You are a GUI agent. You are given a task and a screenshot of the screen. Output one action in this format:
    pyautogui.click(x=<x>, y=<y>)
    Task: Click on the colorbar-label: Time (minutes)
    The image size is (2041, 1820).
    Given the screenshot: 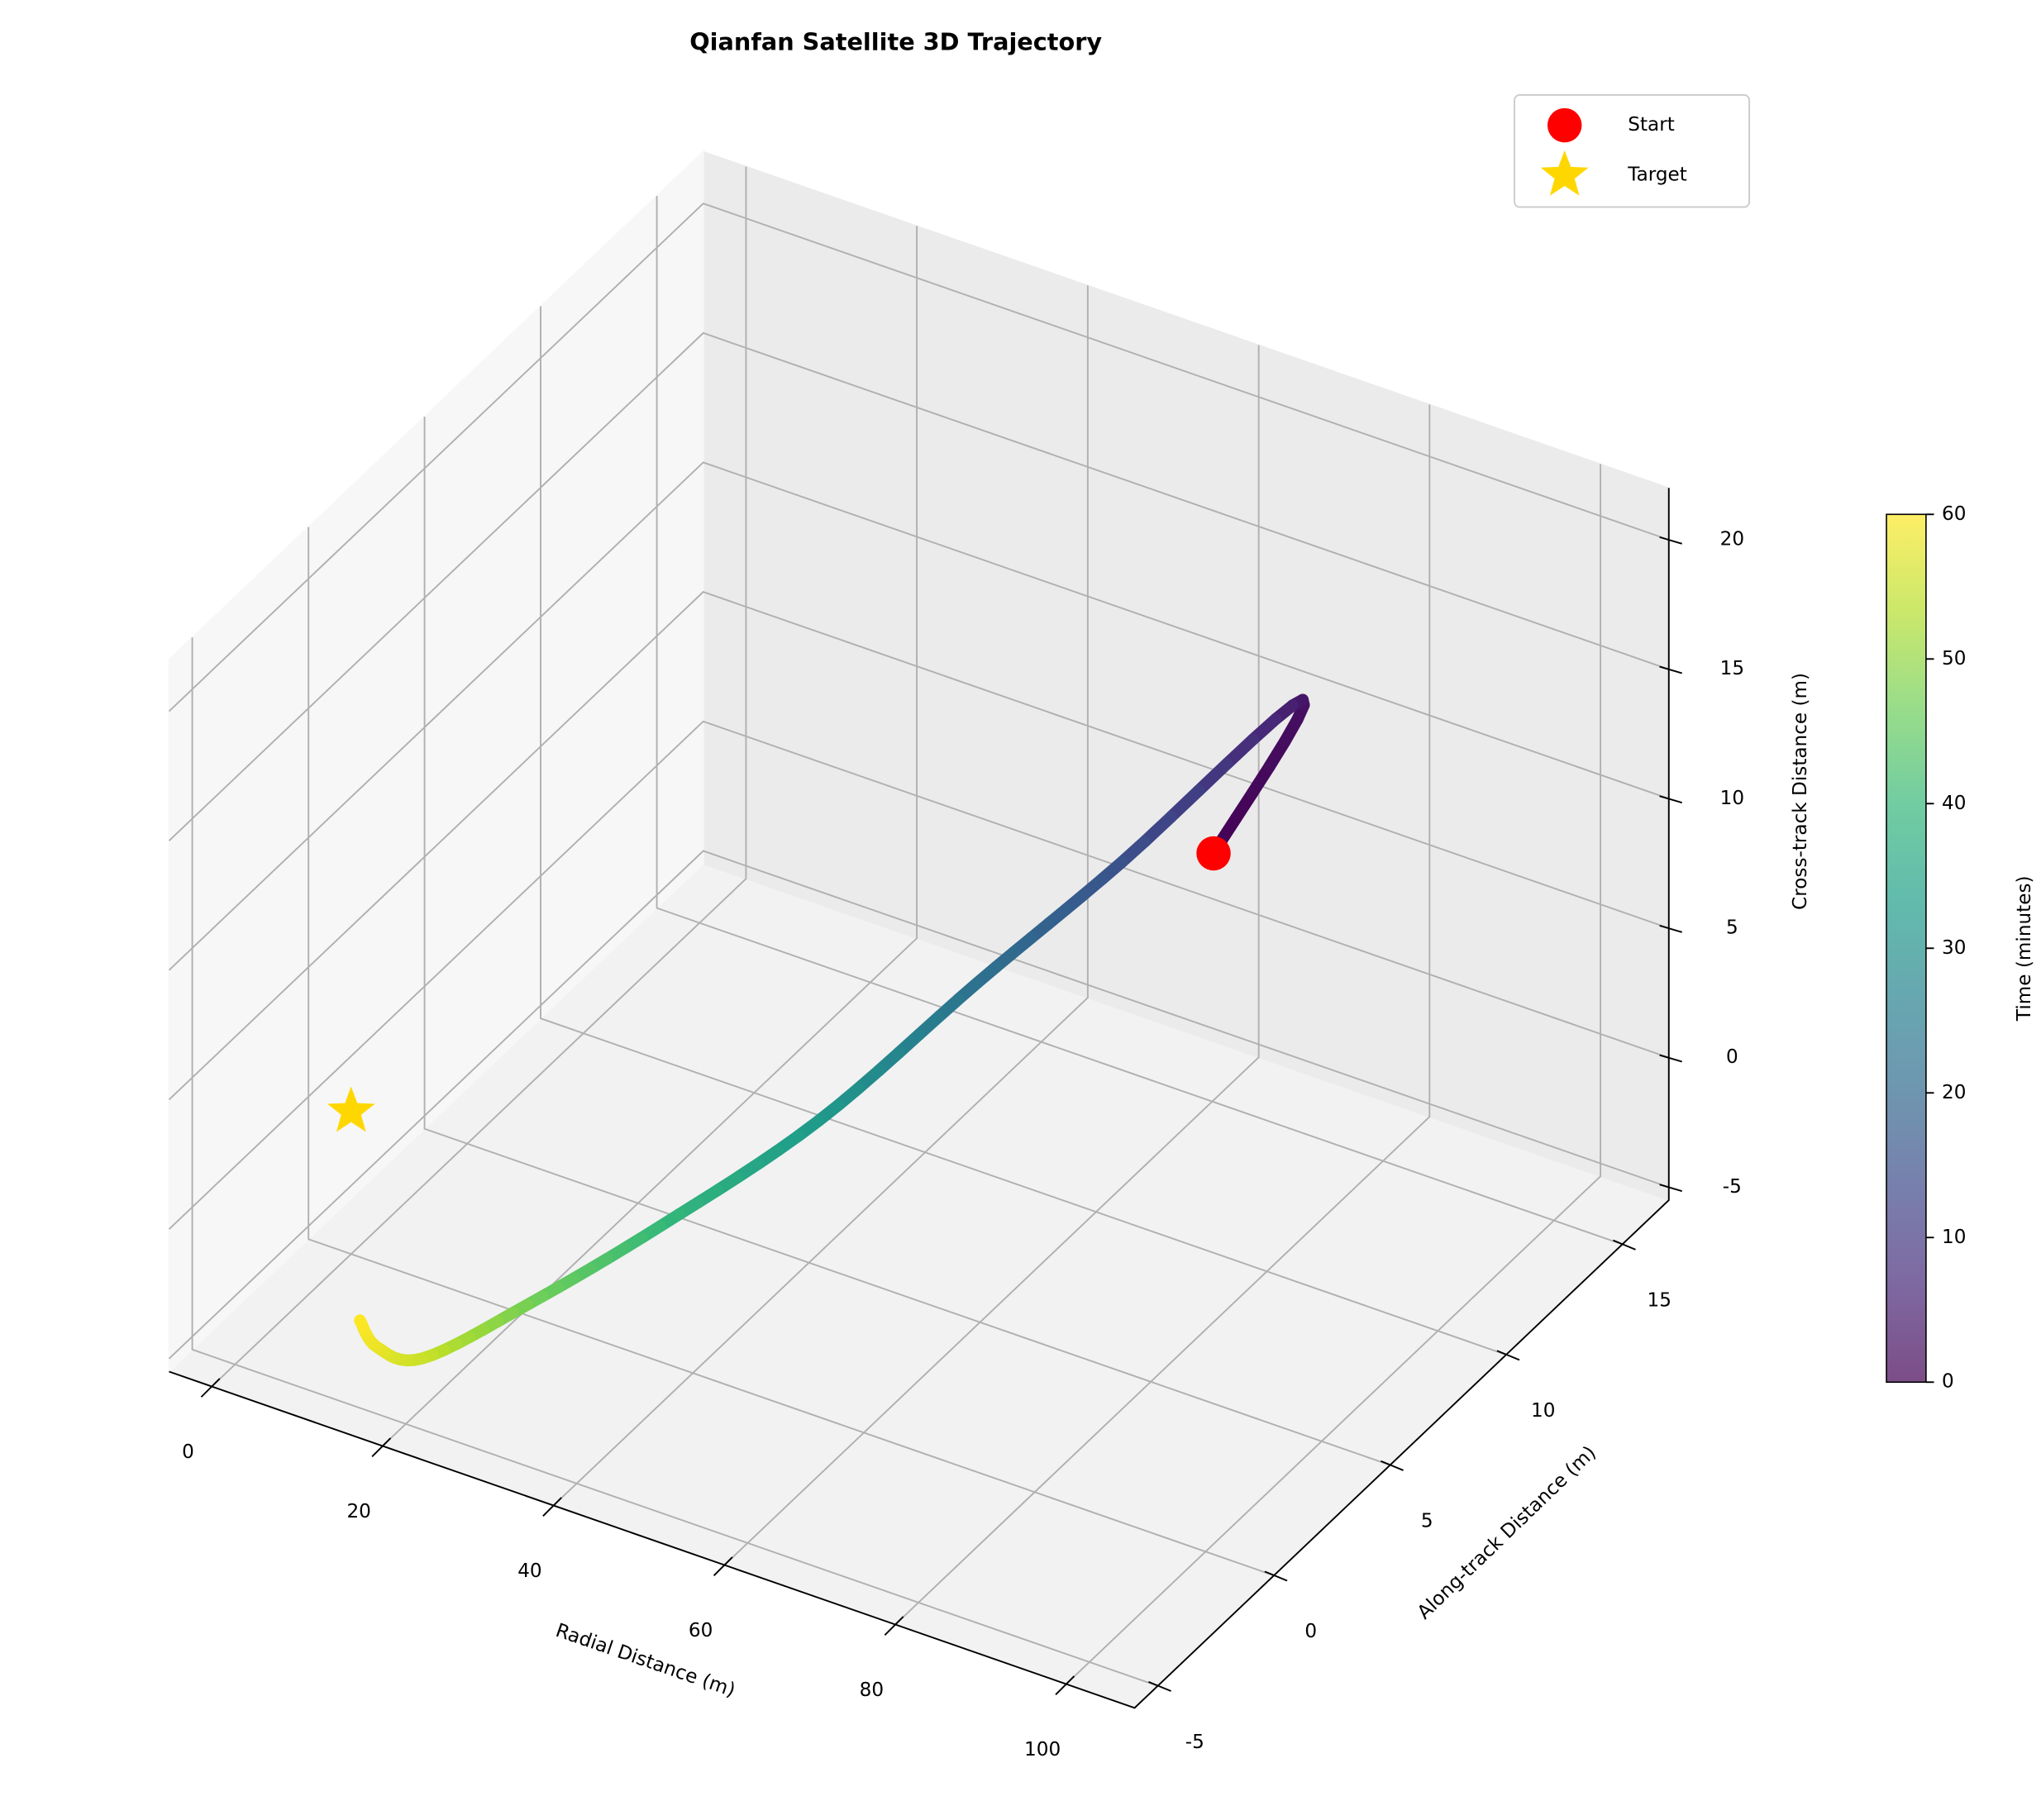 What is the action you would take?
    pyautogui.click(x=2024, y=948)
    